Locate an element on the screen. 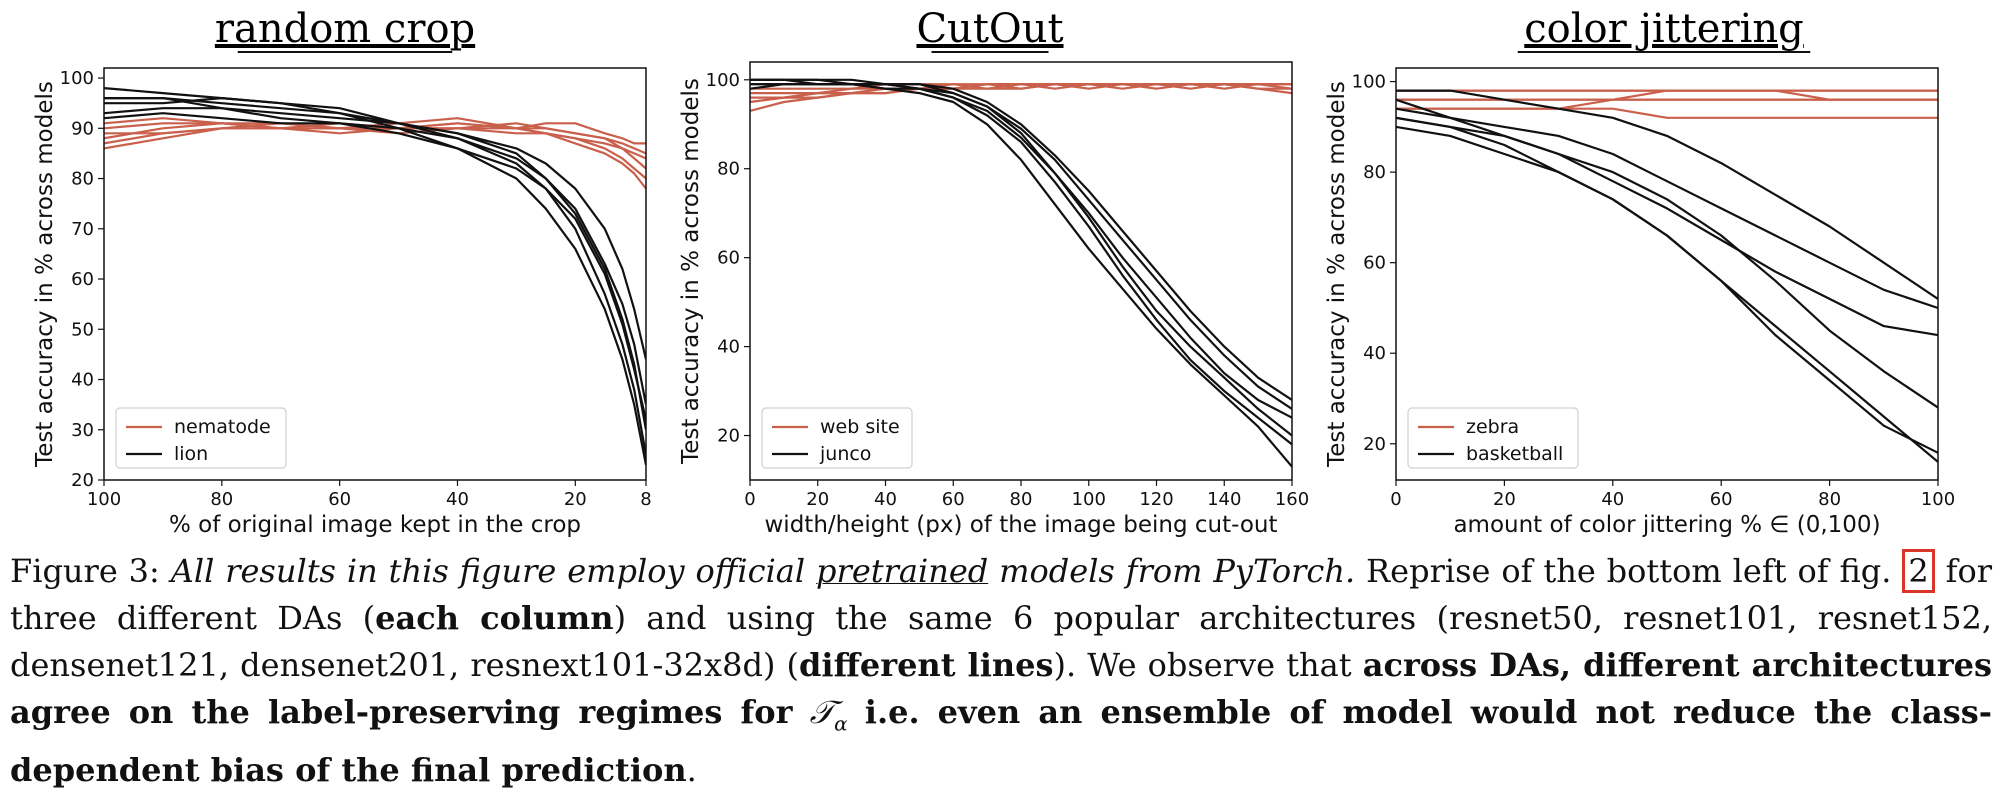 The height and width of the screenshot is (799, 2000). legend: zebra basketball is located at coordinates (1493, 438).